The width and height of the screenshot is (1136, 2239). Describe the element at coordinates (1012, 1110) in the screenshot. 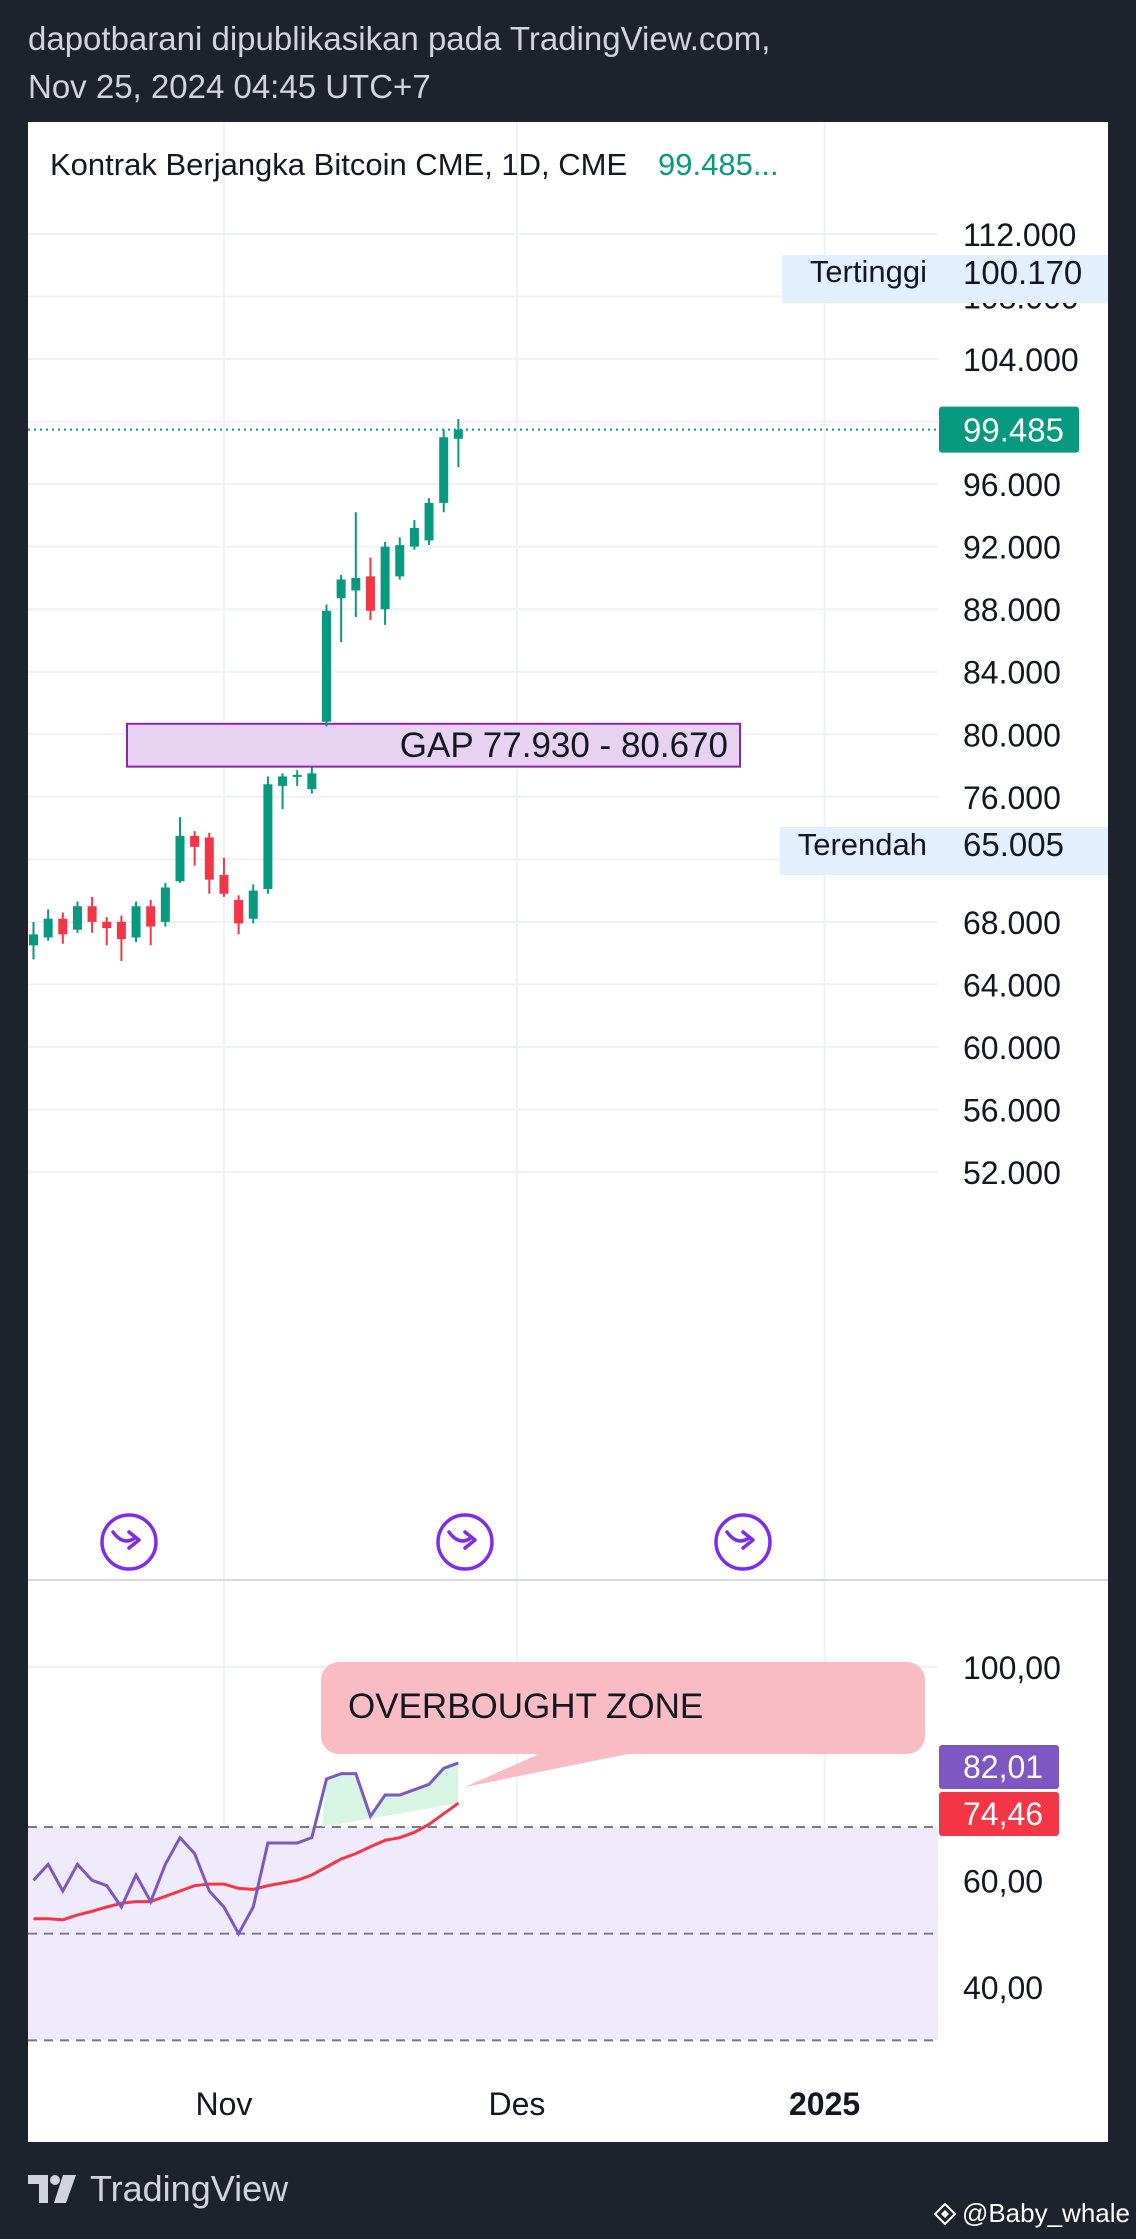

I see `price-tick-label: 56.000` at that location.